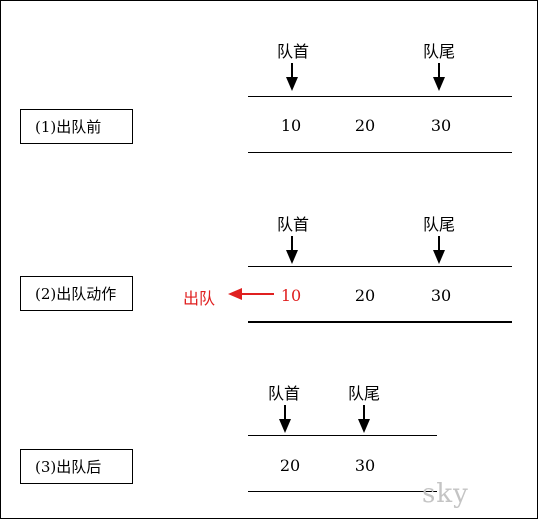 The image size is (538, 519). Describe the element at coordinates (251, 294) in the screenshot. I see `dequeue-arrow-icon` at that location.